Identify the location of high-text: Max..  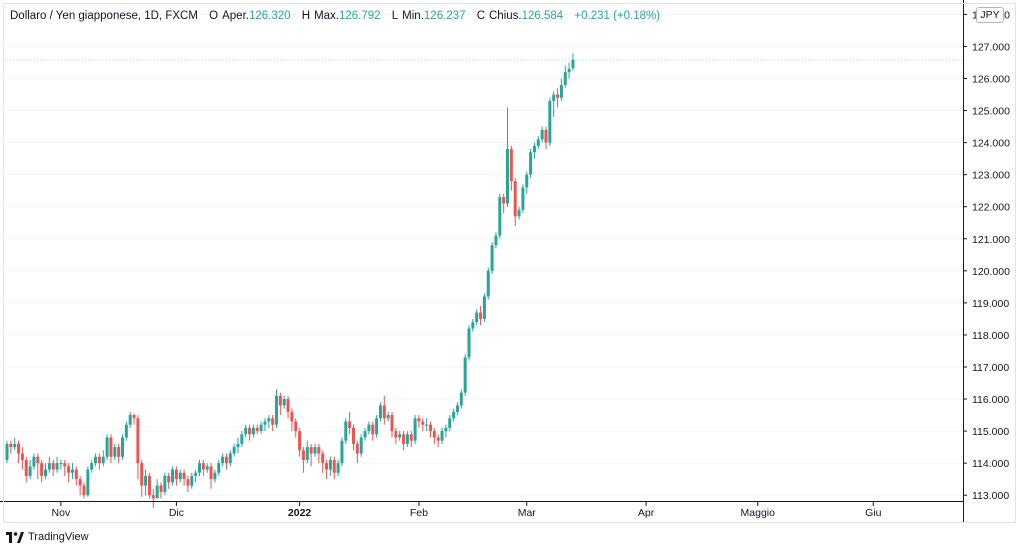
(326, 16).